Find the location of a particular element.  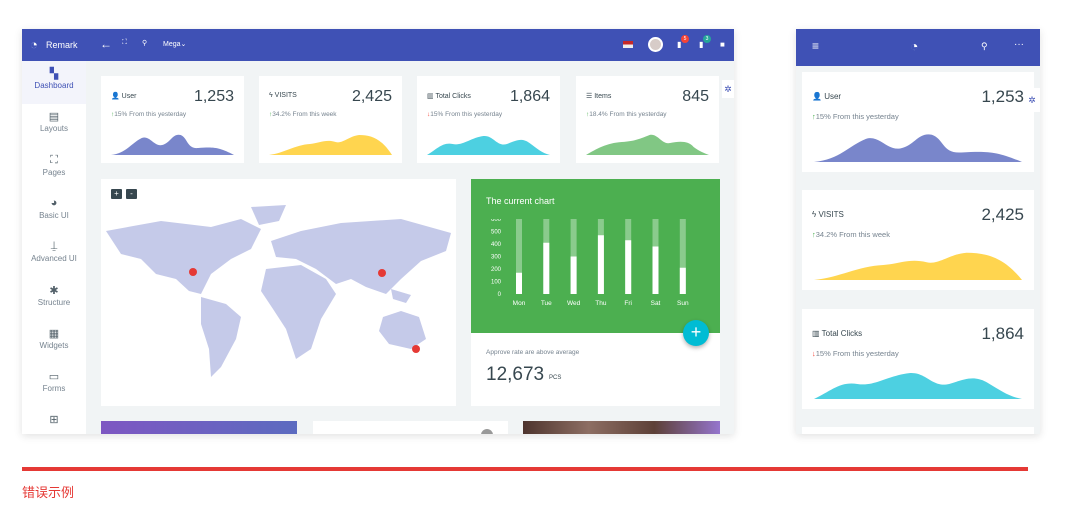

x-tick-label: Sun is located at coordinates (683, 303).